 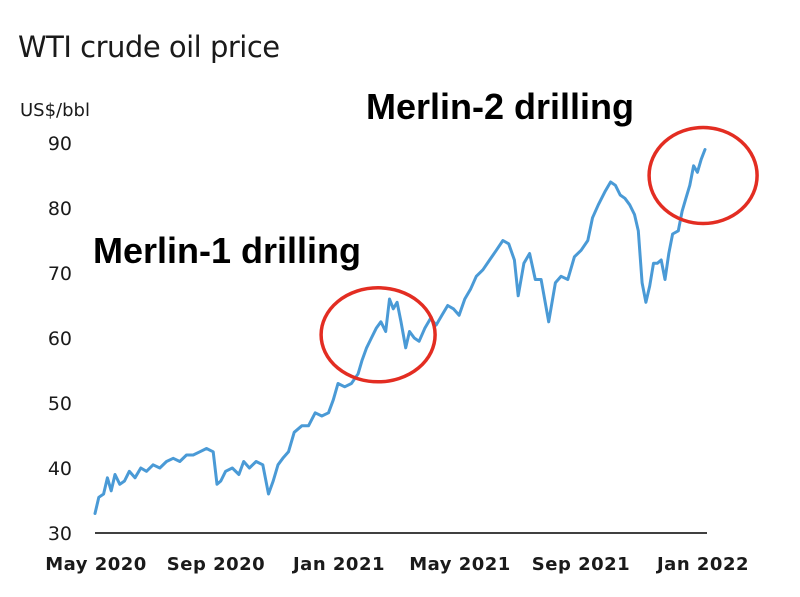 I want to click on y-axis-unit-label: US$/bbl, so click(x=55, y=110).